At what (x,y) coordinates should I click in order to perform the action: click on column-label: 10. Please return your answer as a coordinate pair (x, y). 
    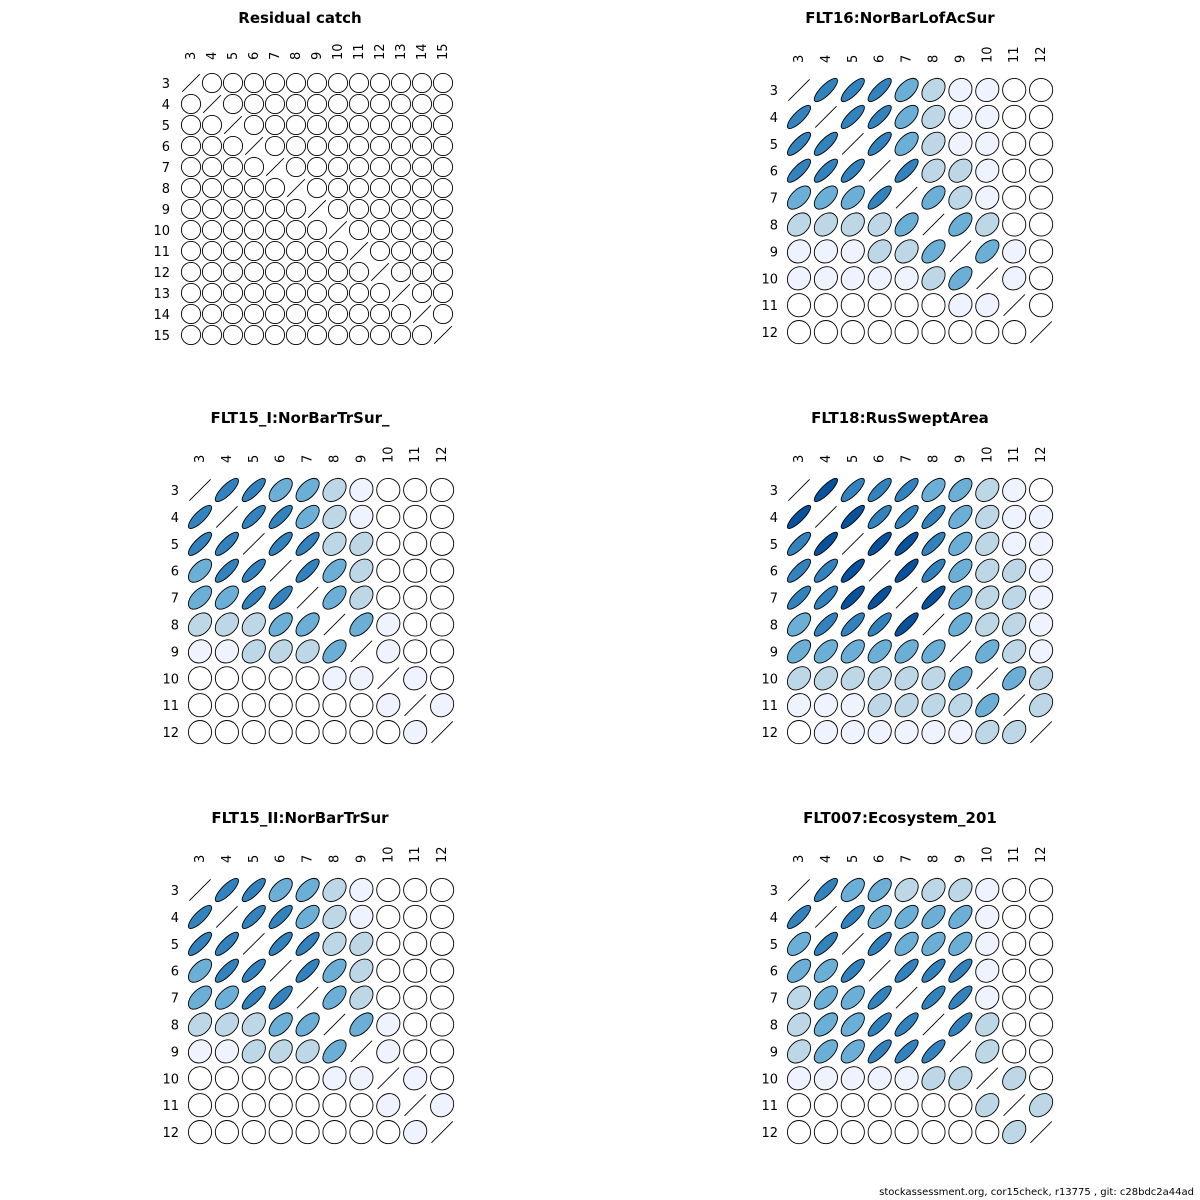
    Looking at the image, I should click on (388, 454).